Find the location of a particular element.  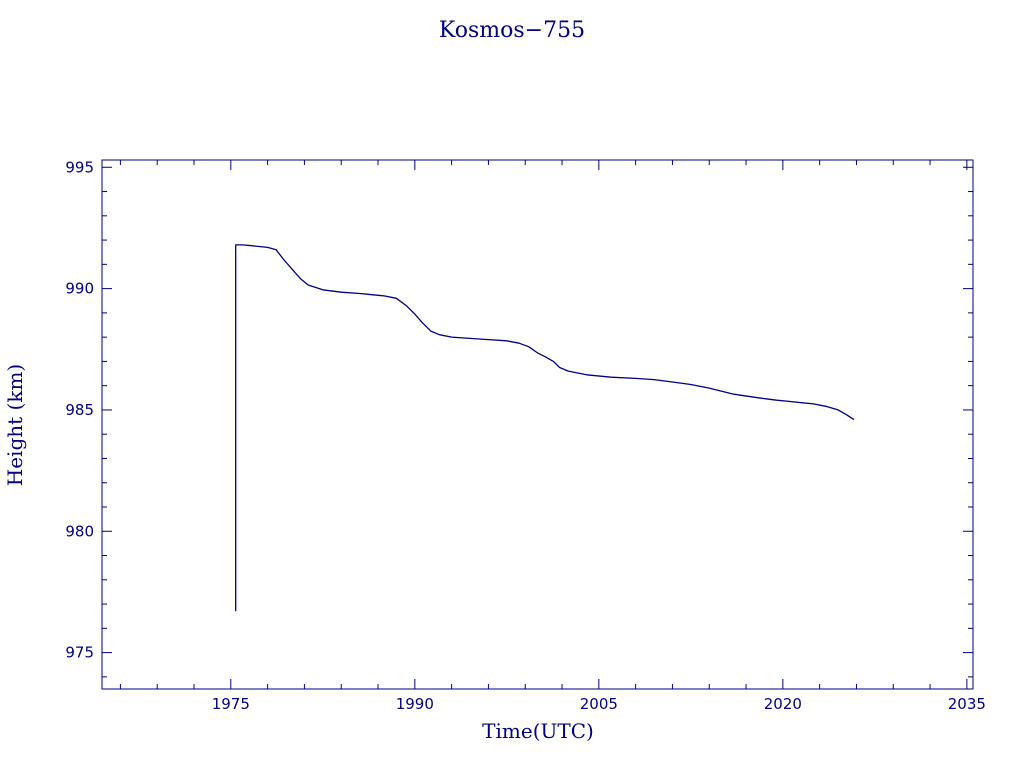

y-tick-label: 995 is located at coordinates (79, 167).